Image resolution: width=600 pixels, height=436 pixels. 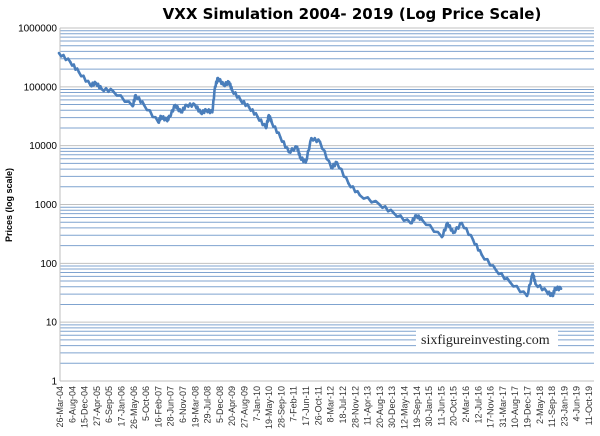 What do you see at coordinates (343, 405) in the screenshot?
I see `x-tick-label: 18-Jul-12` at bounding box center [343, 405].